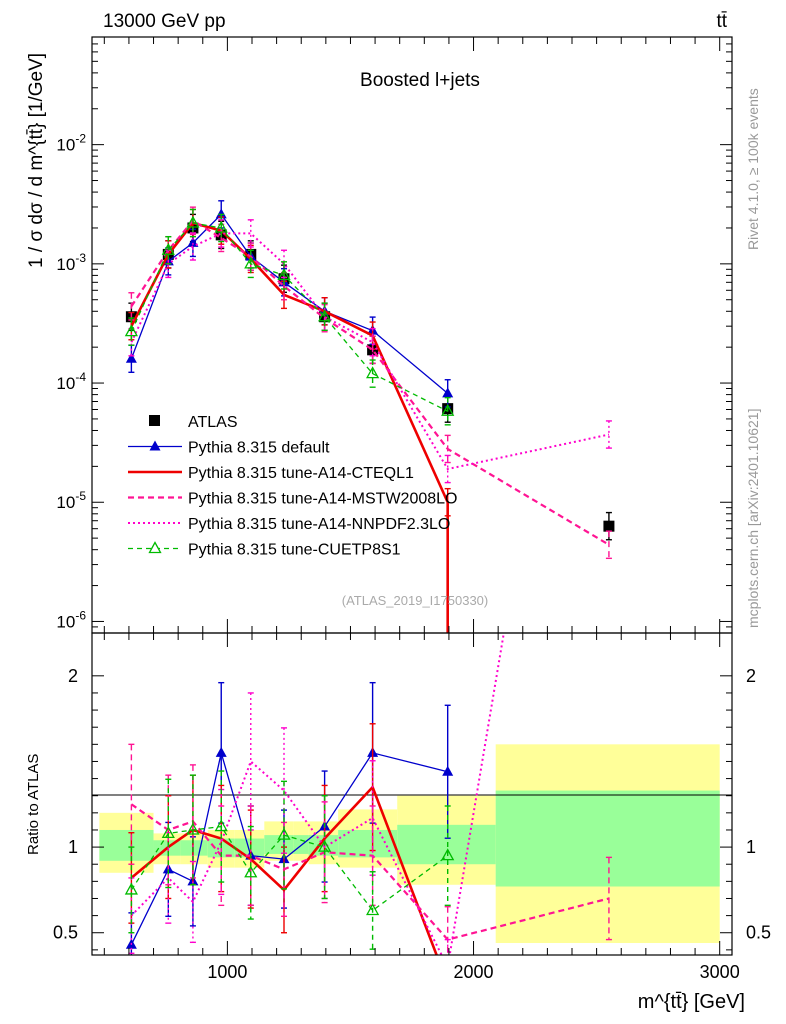 The height and width of the screenshot is (1024, 786). What do you see at coordinates (213, 422) in the screenshot?
I see `legend-label: ATLAS` at bounding box center [213, 422].